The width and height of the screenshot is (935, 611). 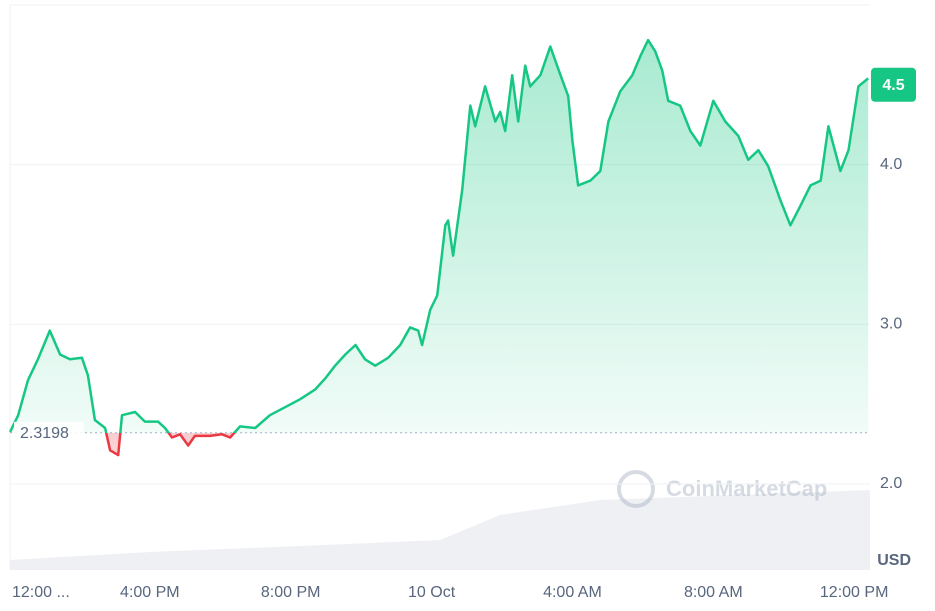 What do you see at coordinates (891, 483) in the screenshot?
I see `y-tick-label: 2.0` at bounding box center [891, 483].